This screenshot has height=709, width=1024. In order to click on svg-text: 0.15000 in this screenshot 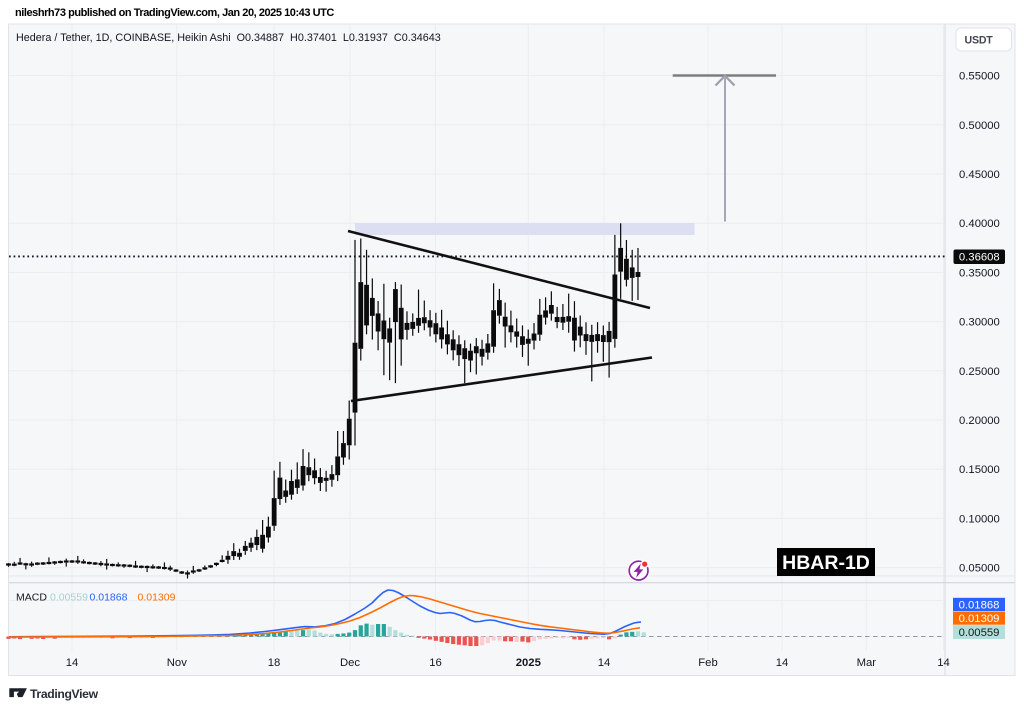, I will do `click(979, 470)`.